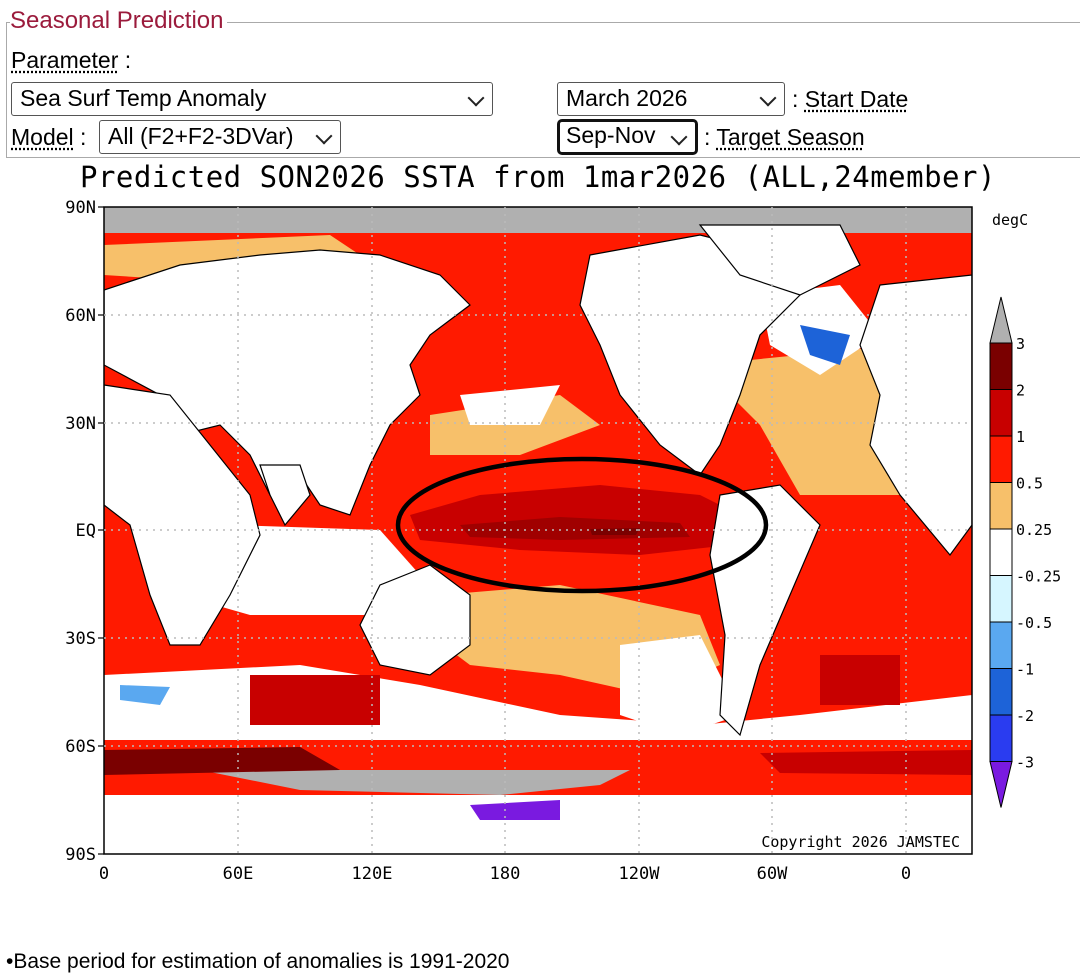 This screenshot has width=1080, height=980. I want to click on colorbar-label: 2, so click(1020, 391).